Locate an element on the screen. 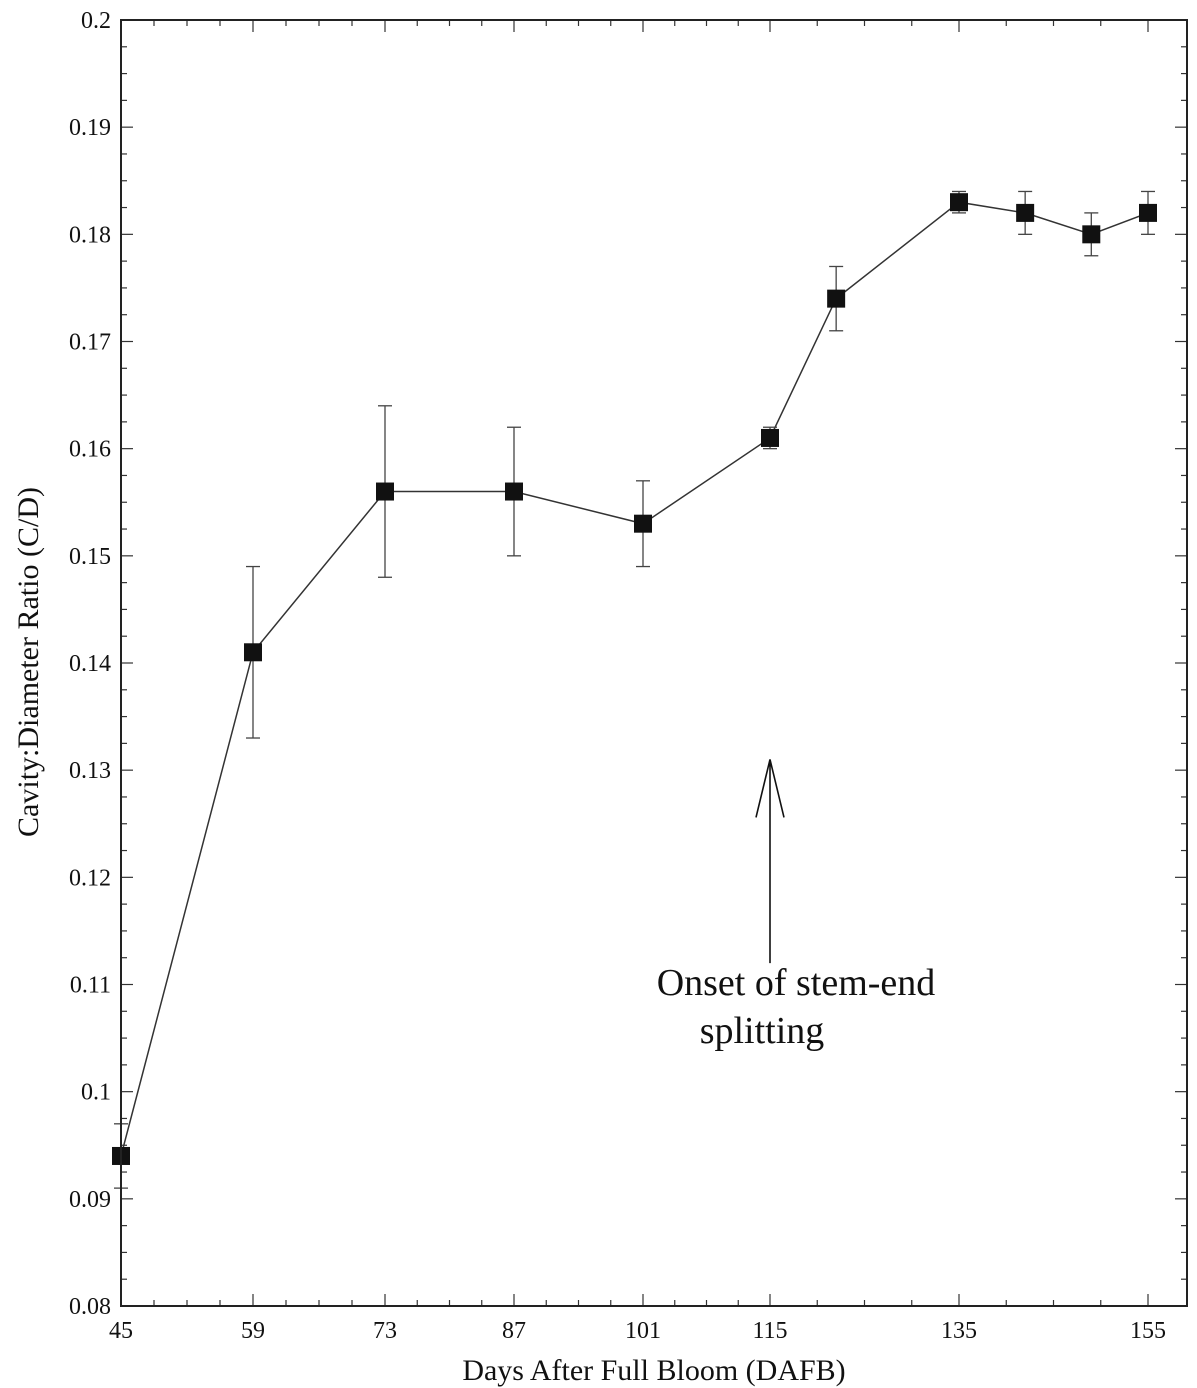  x-tick-labels: 45 59 73 87 101 115 135 155 is located at coordinates (637, 1331).